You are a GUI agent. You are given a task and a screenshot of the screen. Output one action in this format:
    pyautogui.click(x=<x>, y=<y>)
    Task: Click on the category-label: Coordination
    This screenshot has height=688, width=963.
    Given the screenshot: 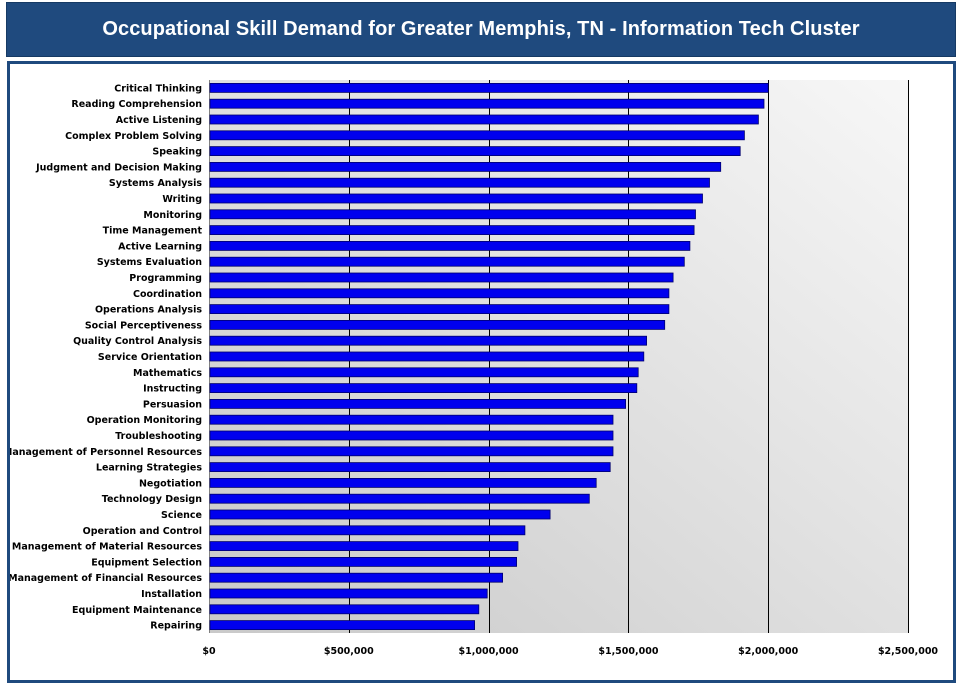 What is the action you would take?
    pyautogui.click(x=167, y=294)
    